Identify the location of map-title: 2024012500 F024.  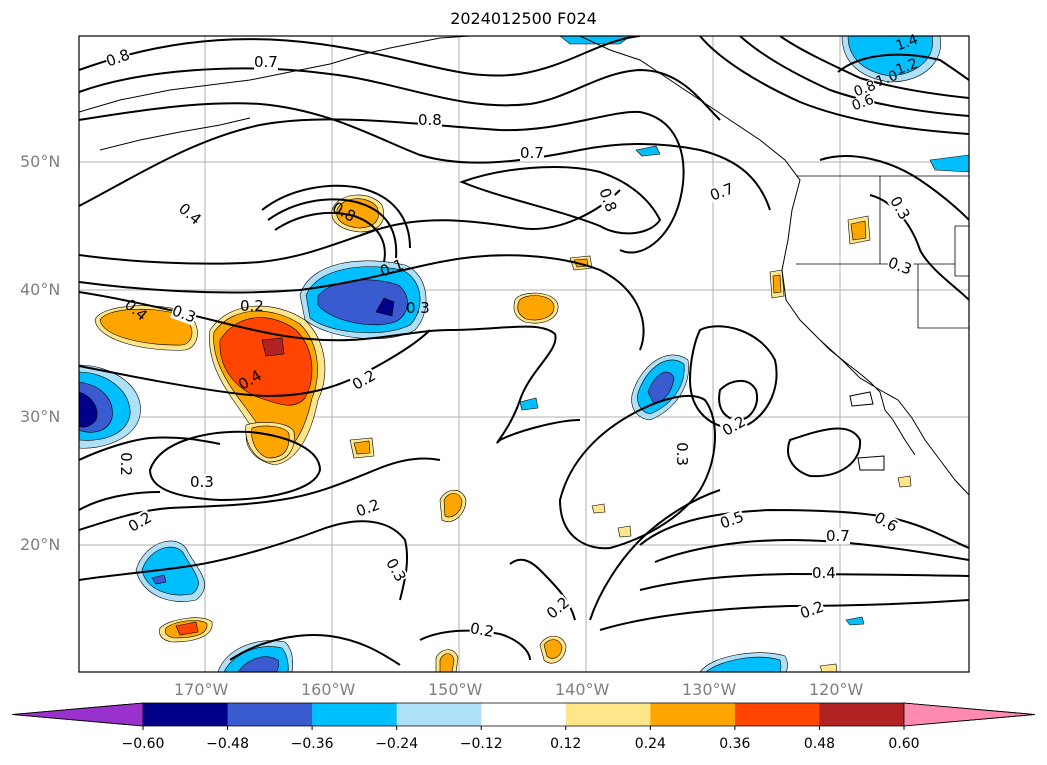
(523, 18).